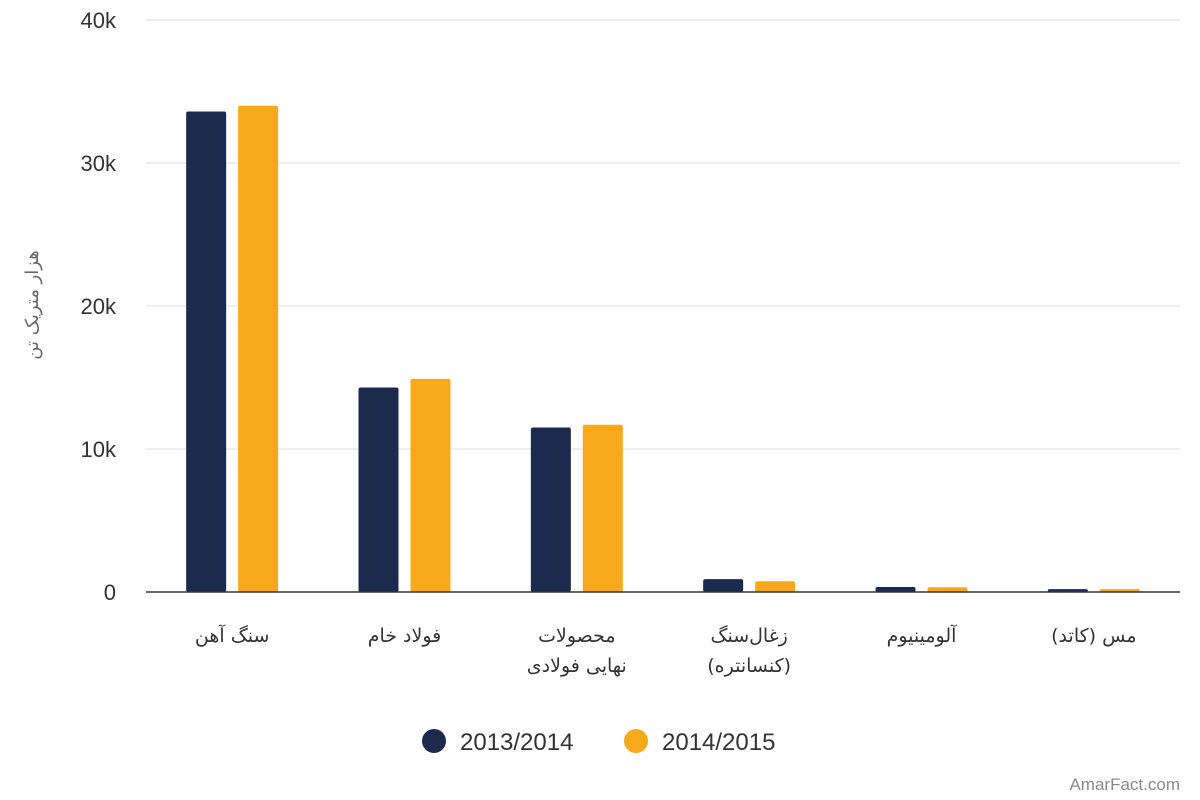 The image size is (1200, 800). I want to click on x-category-label: مس (کاتد), so click(1093, 636).